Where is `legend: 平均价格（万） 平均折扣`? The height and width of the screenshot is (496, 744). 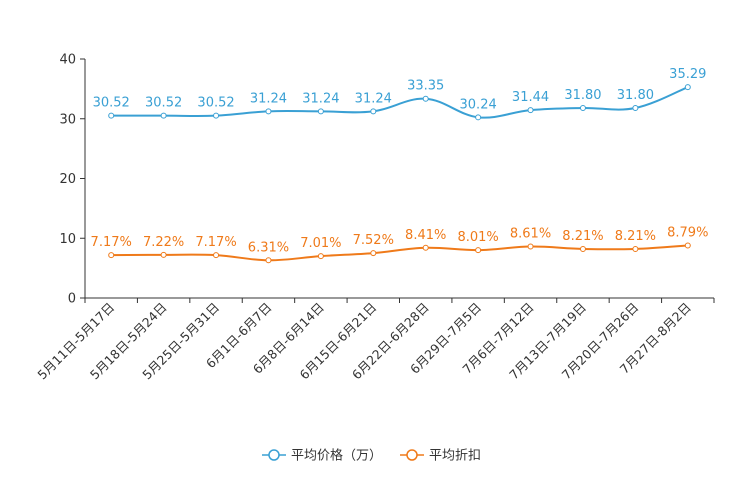 legend: 平均价格（万） 平均折扣 is located at coordinates (371, 456).